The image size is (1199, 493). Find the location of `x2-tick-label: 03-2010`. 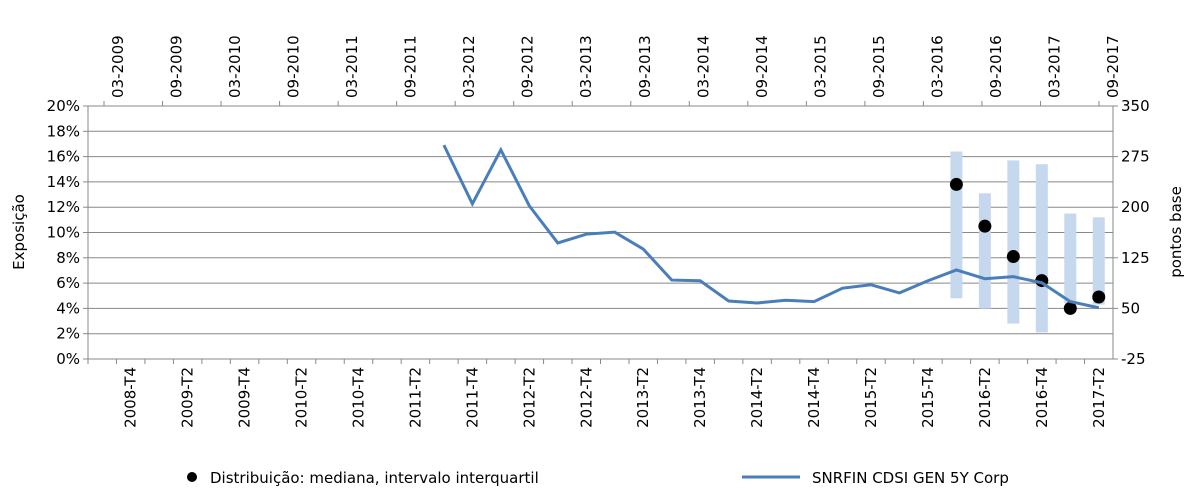

x2-tick-label: 03-2010 is located at coordinates (235, 66).